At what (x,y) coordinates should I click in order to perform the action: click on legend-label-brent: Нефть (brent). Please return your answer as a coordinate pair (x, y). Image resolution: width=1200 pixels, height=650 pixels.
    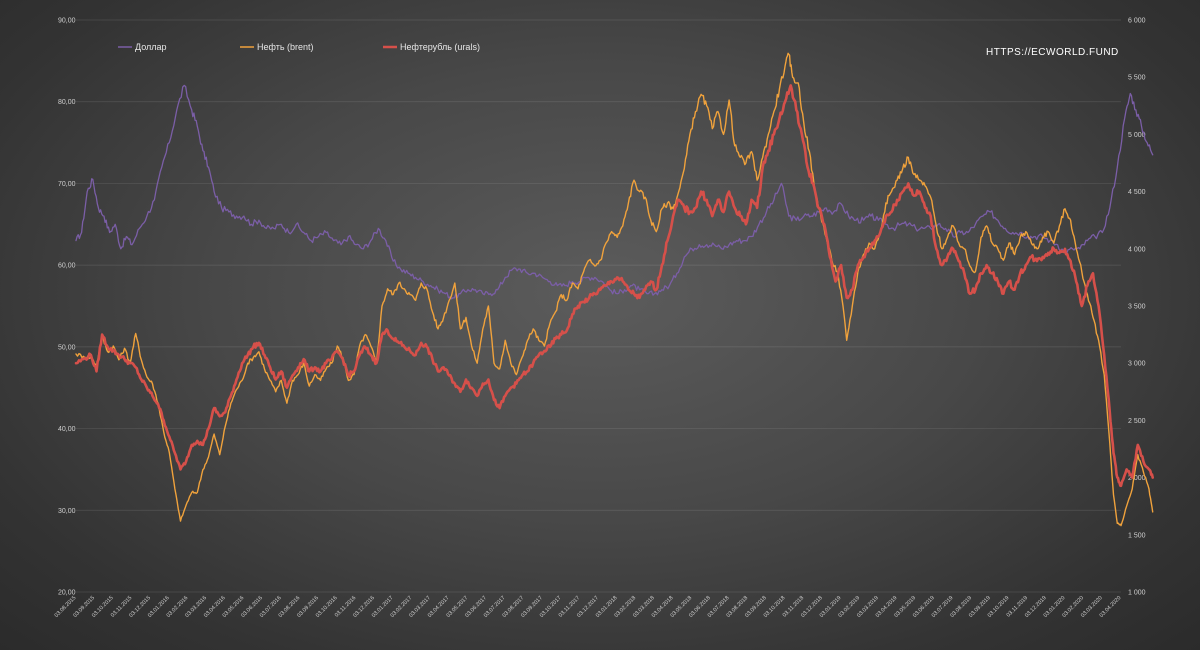
    Looking at the image, I should click on (285, 47).